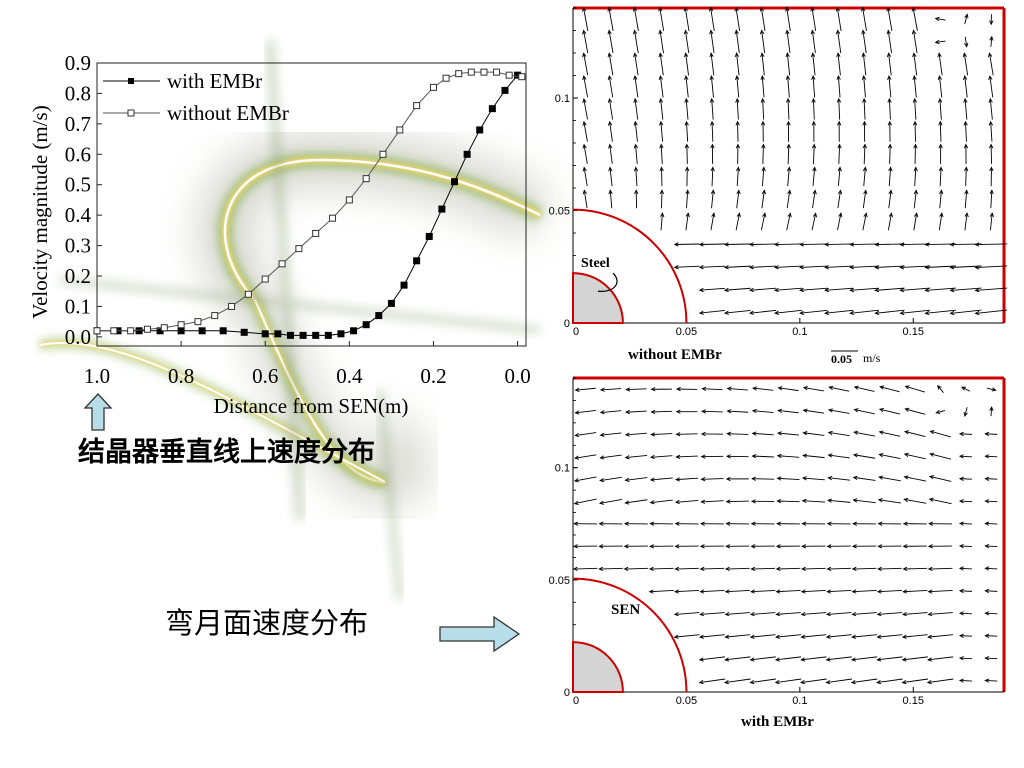 This screenshot has height=768, width=1024. Describe the element at coordinates (228, 113) in the screenshot. I see `legend-label-without-embr: without EMBr` at that location.